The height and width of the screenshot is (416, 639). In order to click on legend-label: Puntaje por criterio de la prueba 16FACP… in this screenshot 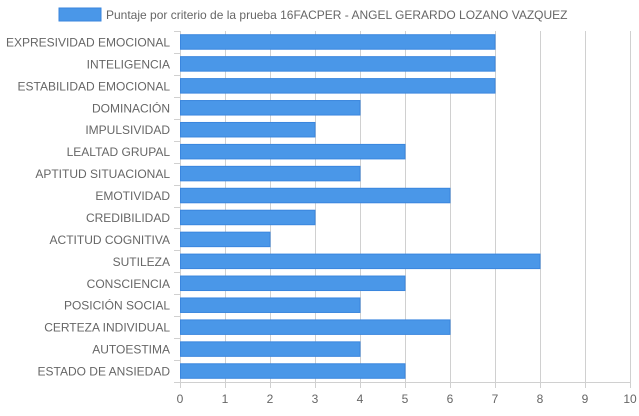, I will do `click(337, 15)`.